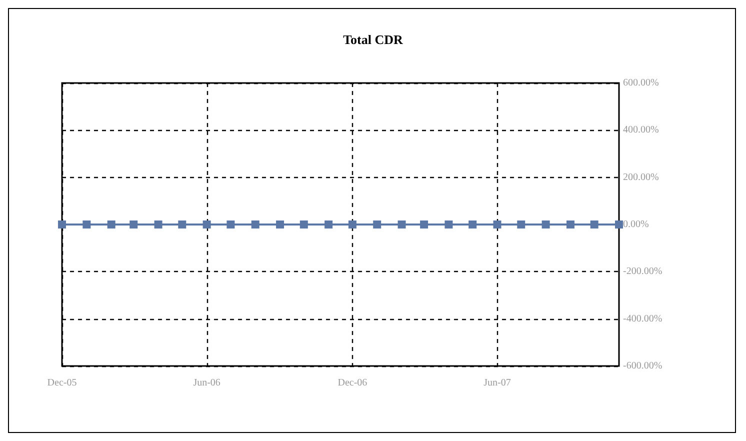 The width and height of the screenshot is (746, 441). I want to click on x-tick-label: Jun-07, so click(497, 383).